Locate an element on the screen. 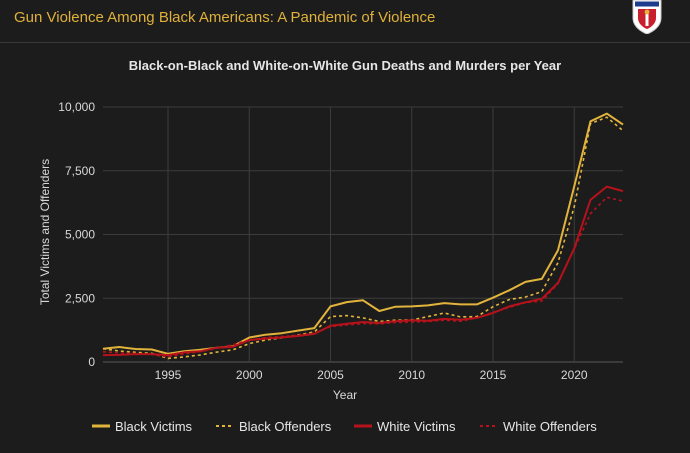 This screenshot has width=690, height=453. y-tick-label: 5,000 is located at coordinates (80, 235).